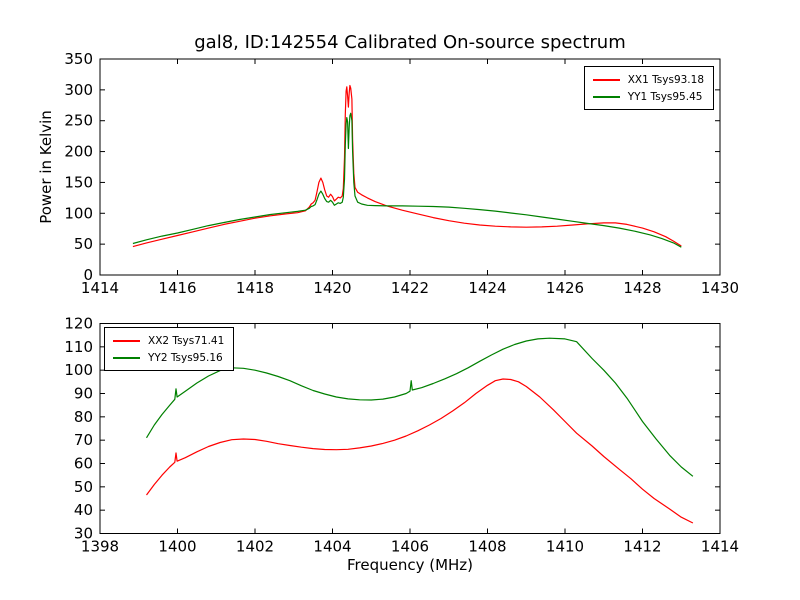 The image size is (800, 600). Describe the element at coordinates (410, 565) in the screenshot. I see `x-axis-label: Frequency (MHz)` at that location.